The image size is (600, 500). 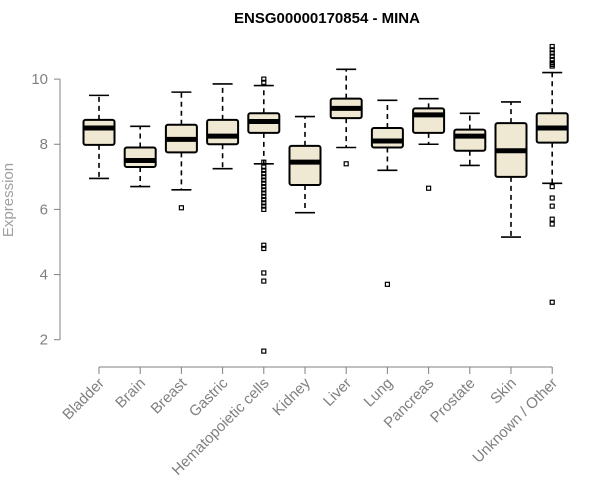 I want to click on x-tick-label: Breast, so click(x=169, y=395).